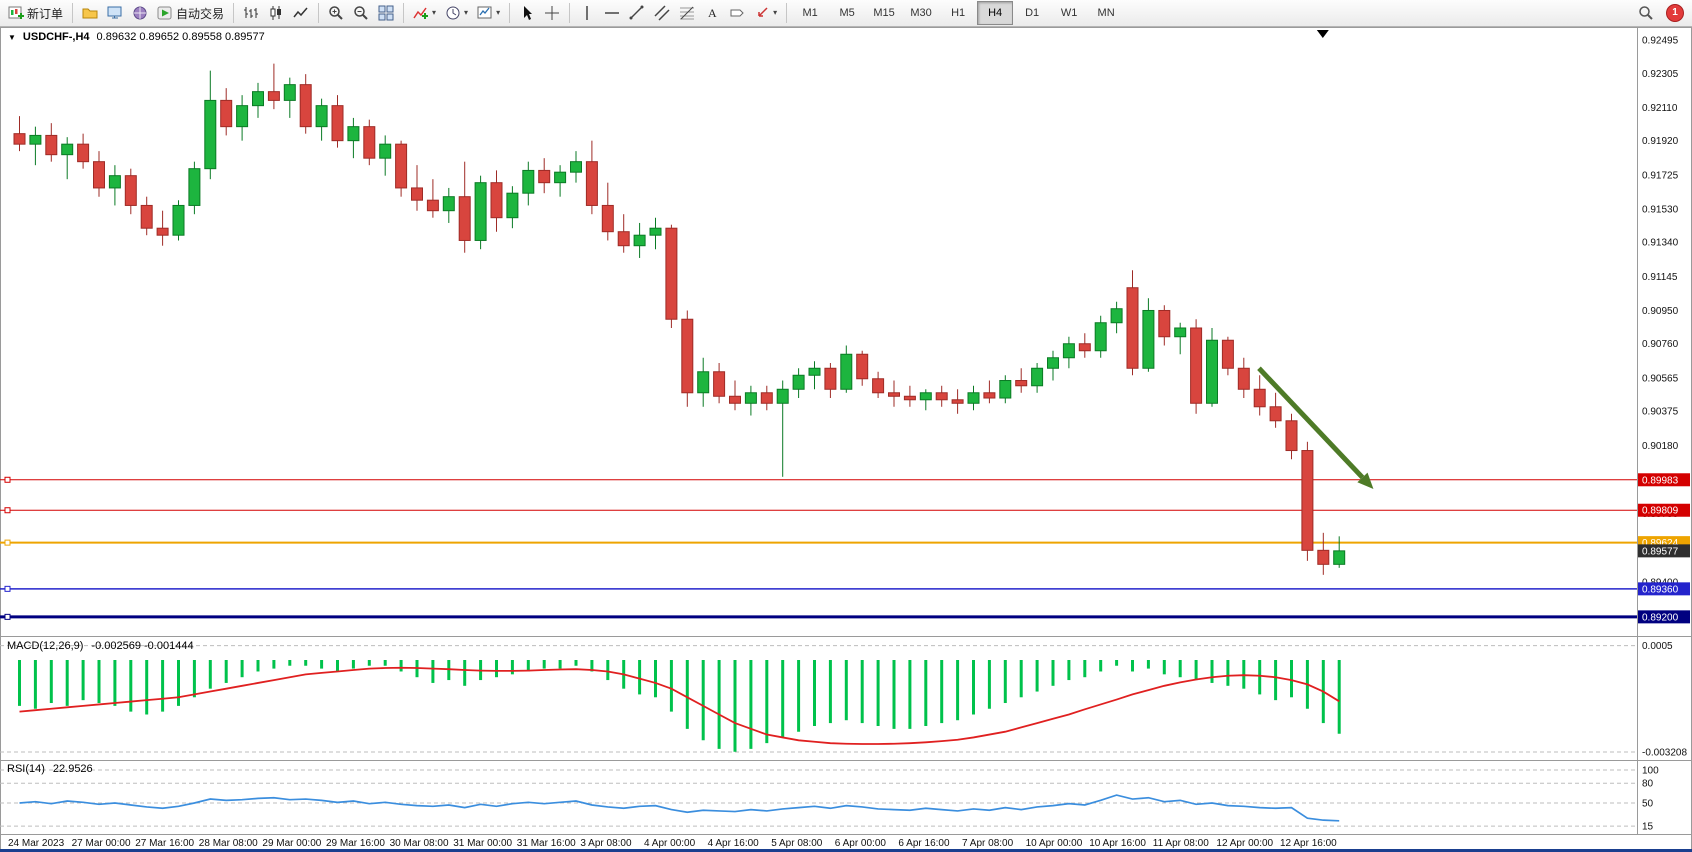  Describe the element at coordinates (924, 843) in the screenshot. I see `svg-text: 6 Apr 16:00` at that location.